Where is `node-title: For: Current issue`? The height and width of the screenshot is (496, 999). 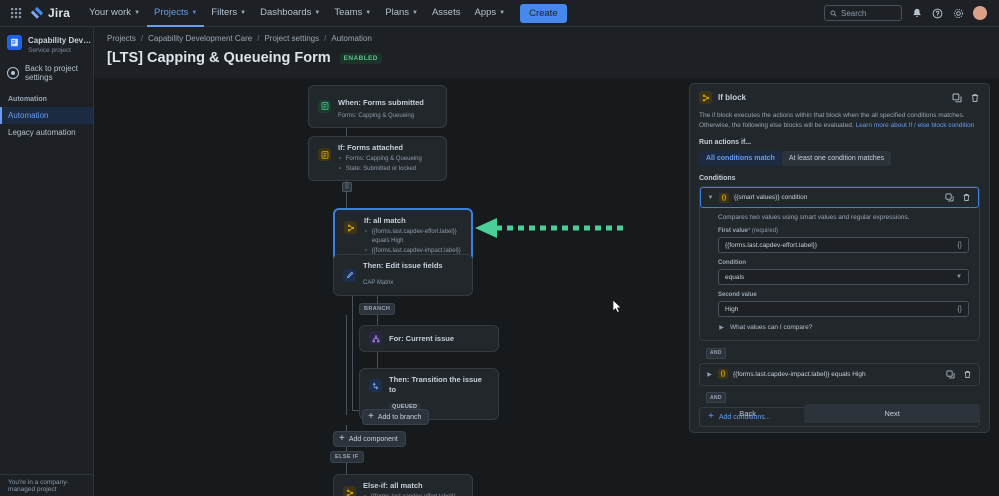
node-title: For: Current issue is located at coordinates (422, 338).